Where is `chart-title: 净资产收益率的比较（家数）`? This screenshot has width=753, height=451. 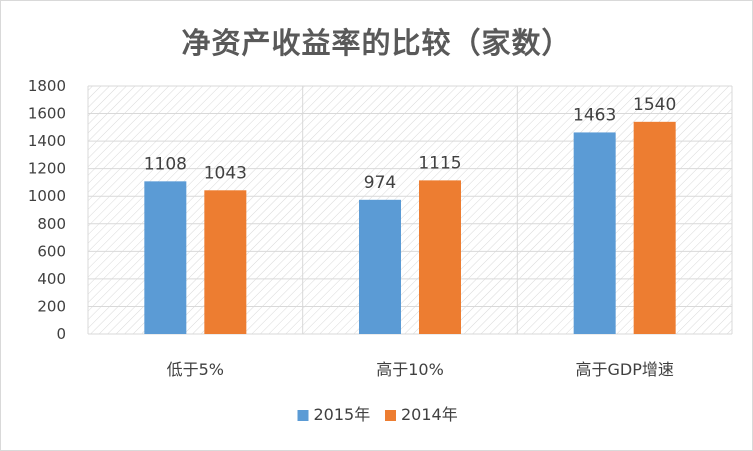 chart-title: 净资产收益率的比较（家数） is located at coordinates (376, 43).